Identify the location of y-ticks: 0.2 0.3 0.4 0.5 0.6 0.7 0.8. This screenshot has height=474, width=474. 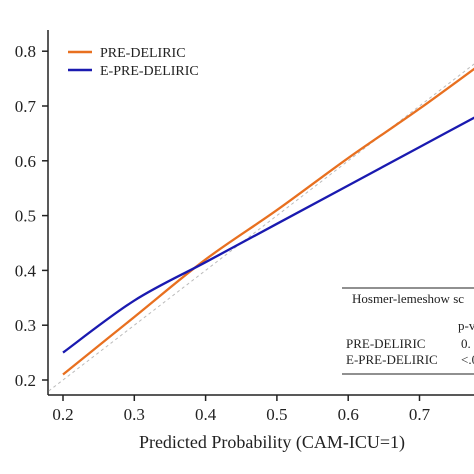
(31, 216).